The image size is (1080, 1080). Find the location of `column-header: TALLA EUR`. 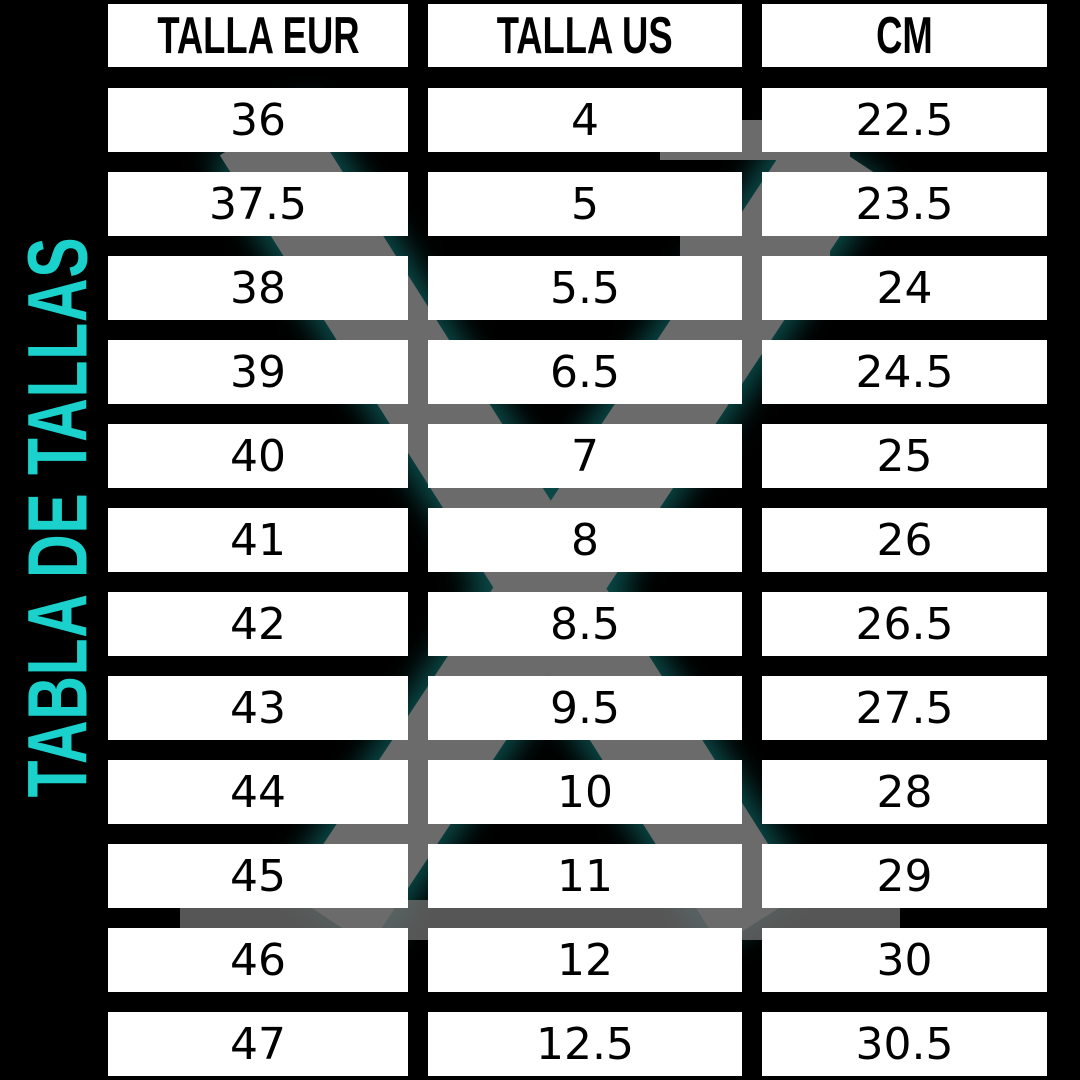

column-header: TALLA EUR is located at coordinates (258, 35).